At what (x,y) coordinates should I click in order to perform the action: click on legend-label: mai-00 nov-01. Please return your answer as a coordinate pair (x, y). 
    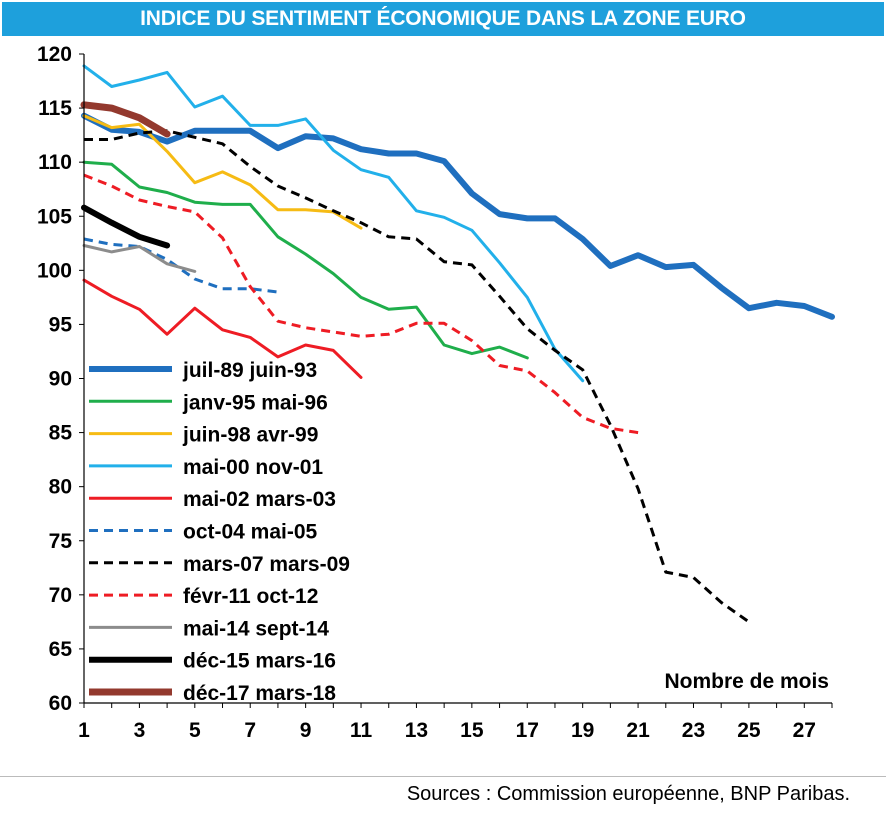
    Looking at the image, I should click on (253, 467).